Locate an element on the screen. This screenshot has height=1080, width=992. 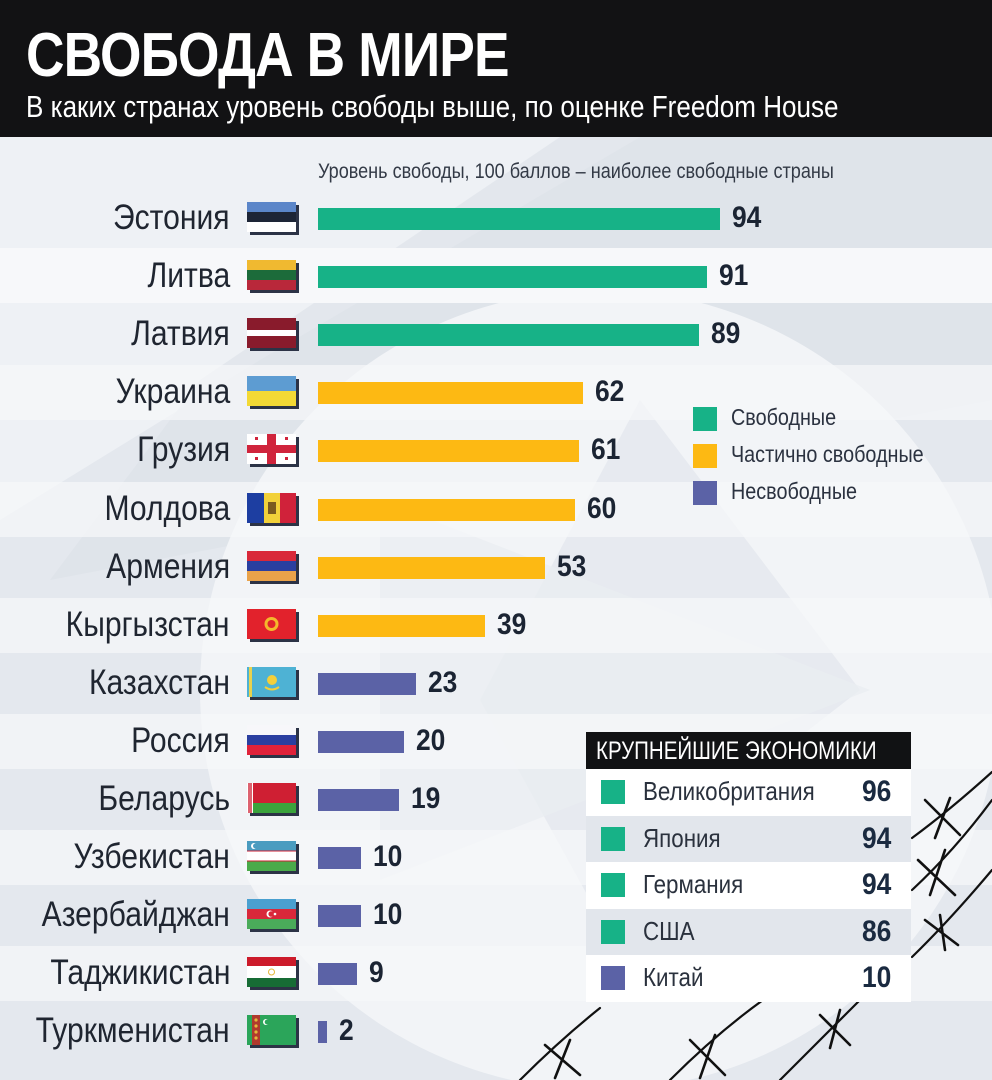
table-row: Германия 94 is located at coordinates (748, 885).